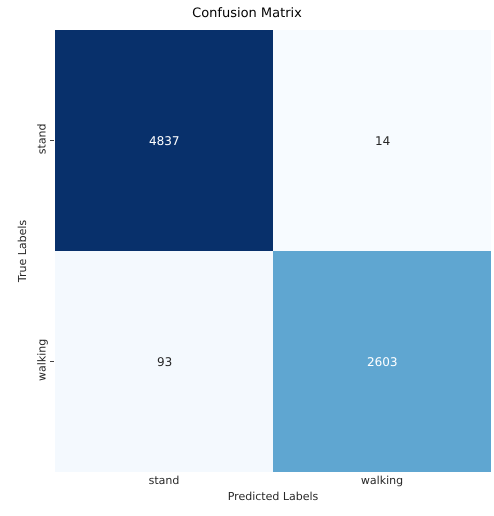  Describe the element at coordinates (382, 362) in the screenshot. I see `data-label: 2603` at that location.